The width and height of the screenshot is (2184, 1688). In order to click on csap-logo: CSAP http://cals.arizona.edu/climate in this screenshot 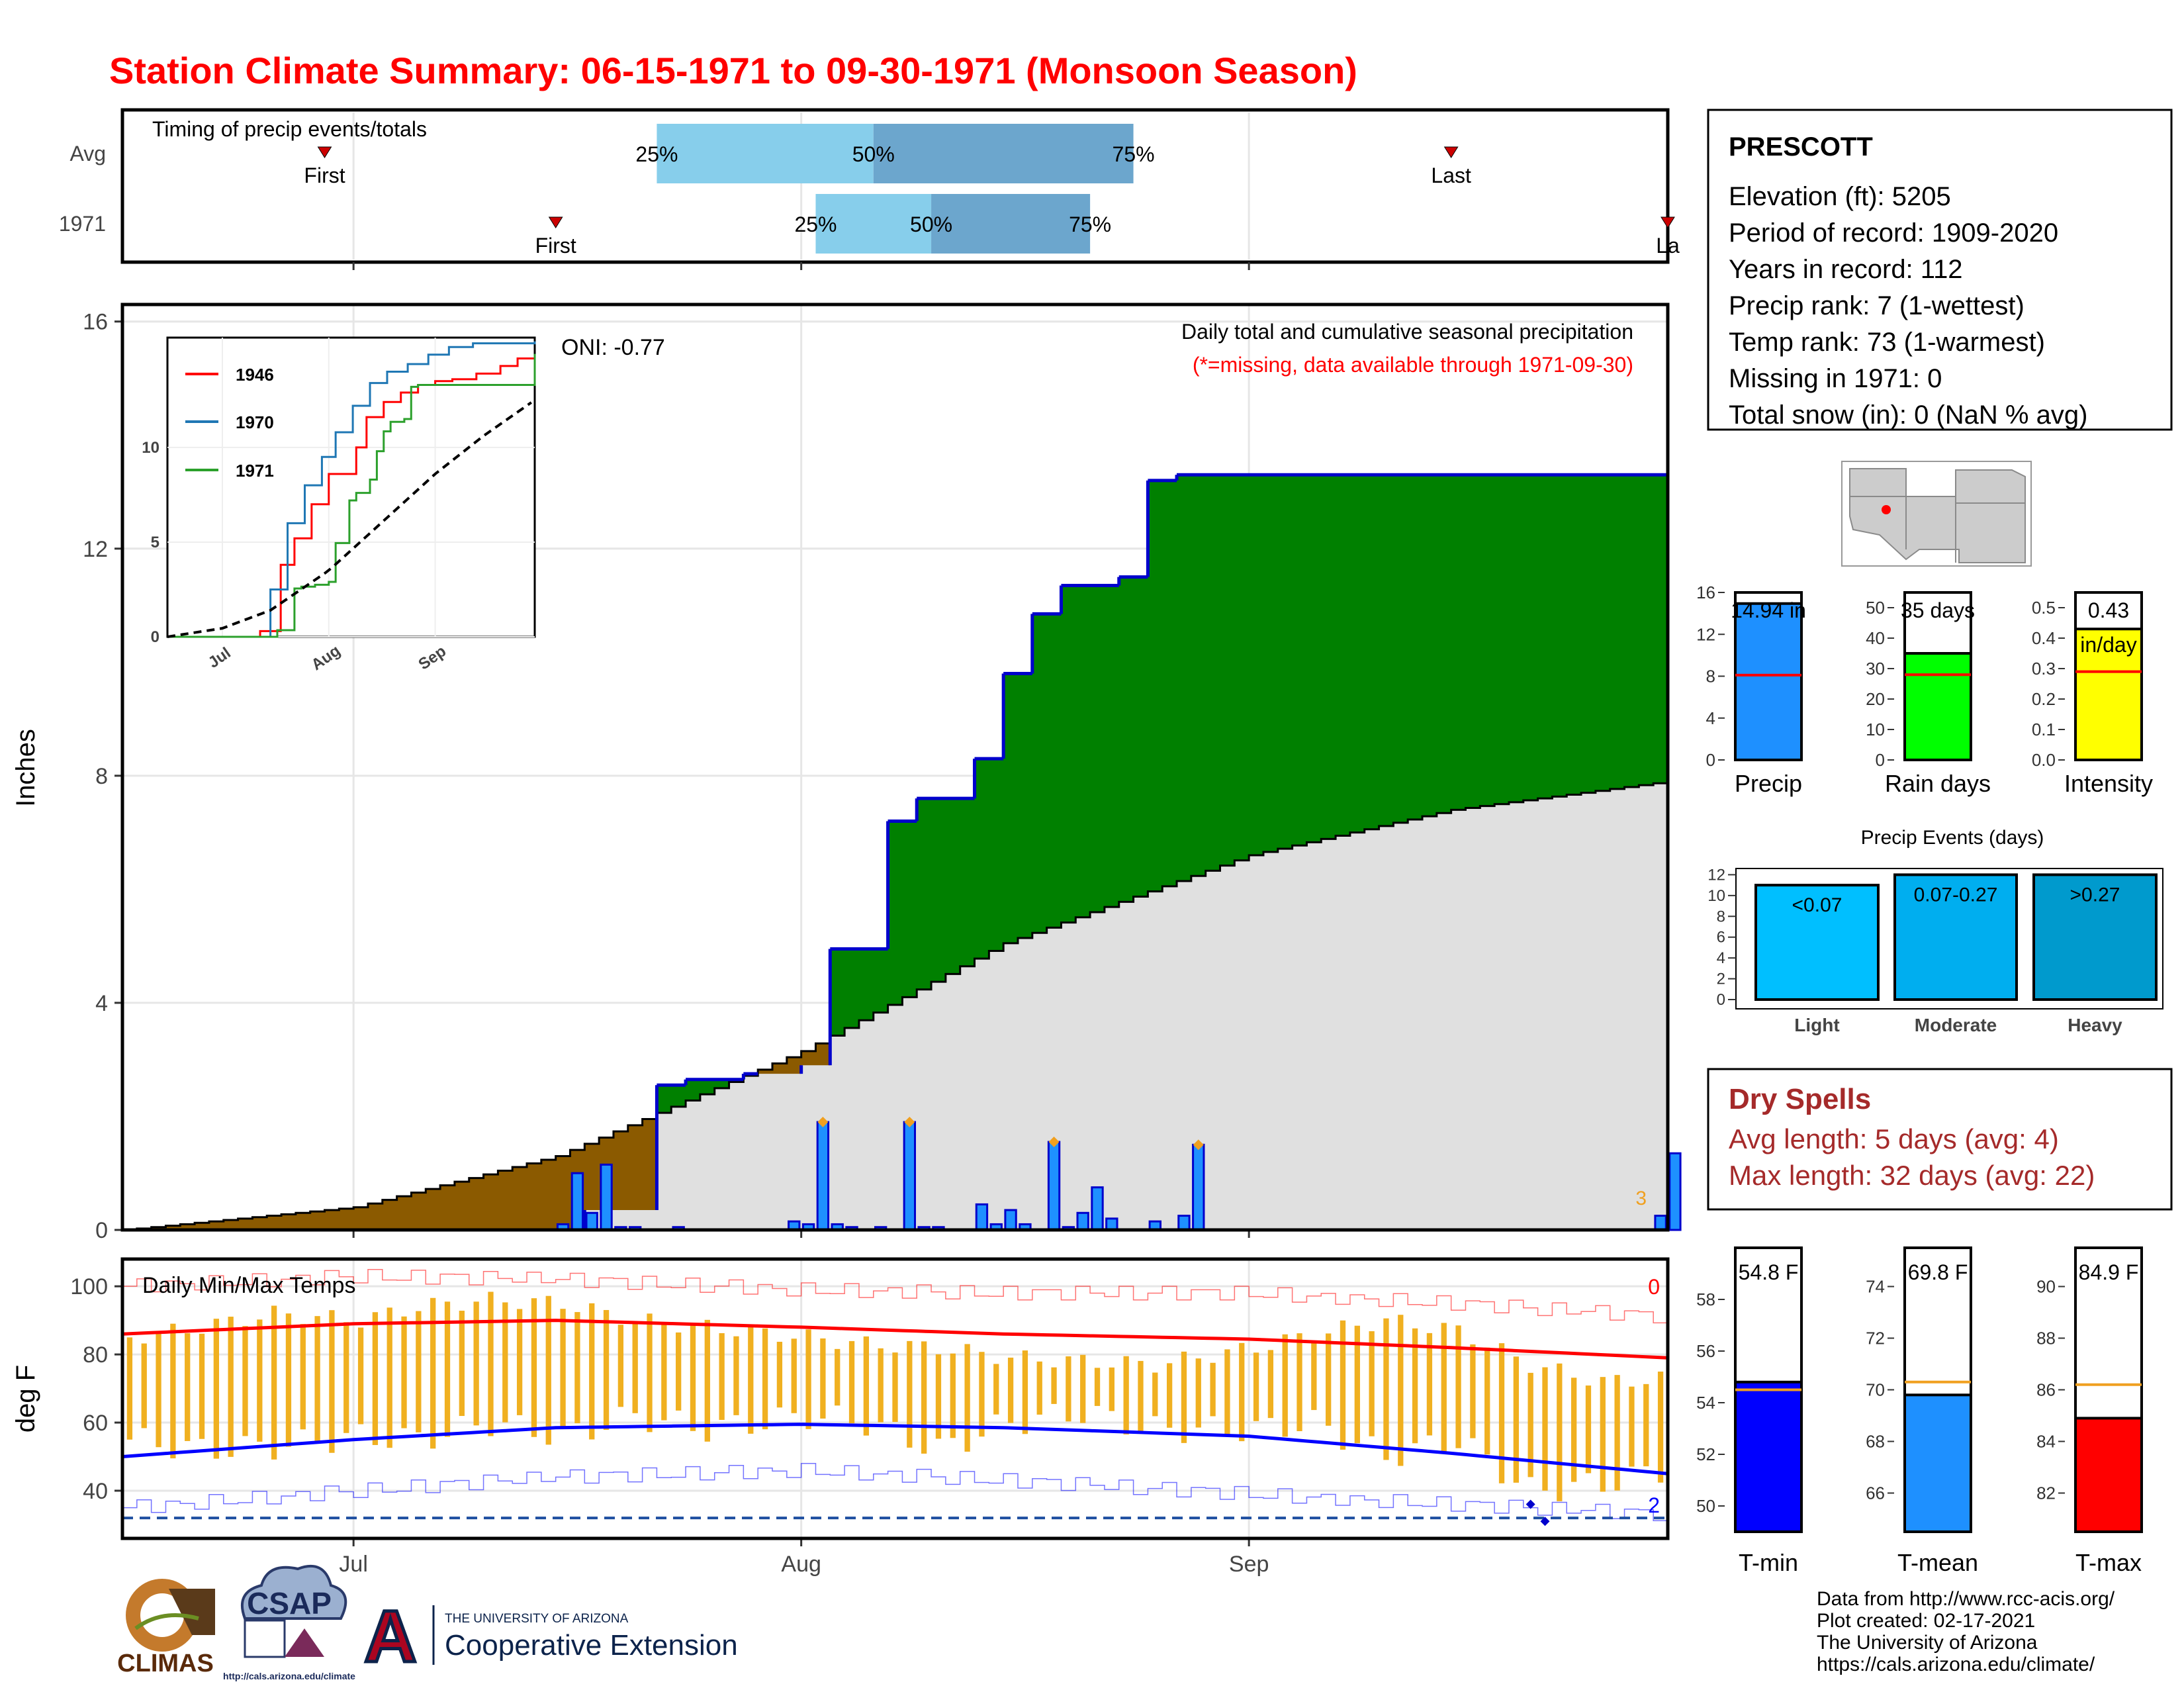, I will do `click(289, 1623)`.